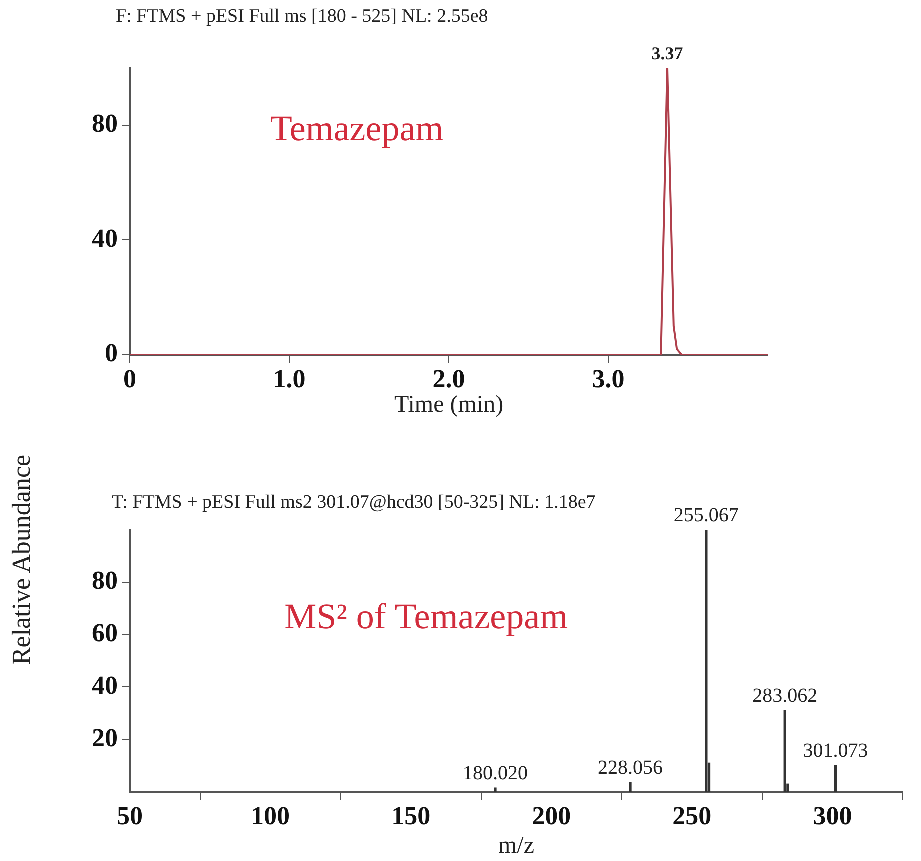  What do you see at coordinates (130, 379) in the screenshot?
I see `x-tick-label: 0` at bounding box center [130, 379].